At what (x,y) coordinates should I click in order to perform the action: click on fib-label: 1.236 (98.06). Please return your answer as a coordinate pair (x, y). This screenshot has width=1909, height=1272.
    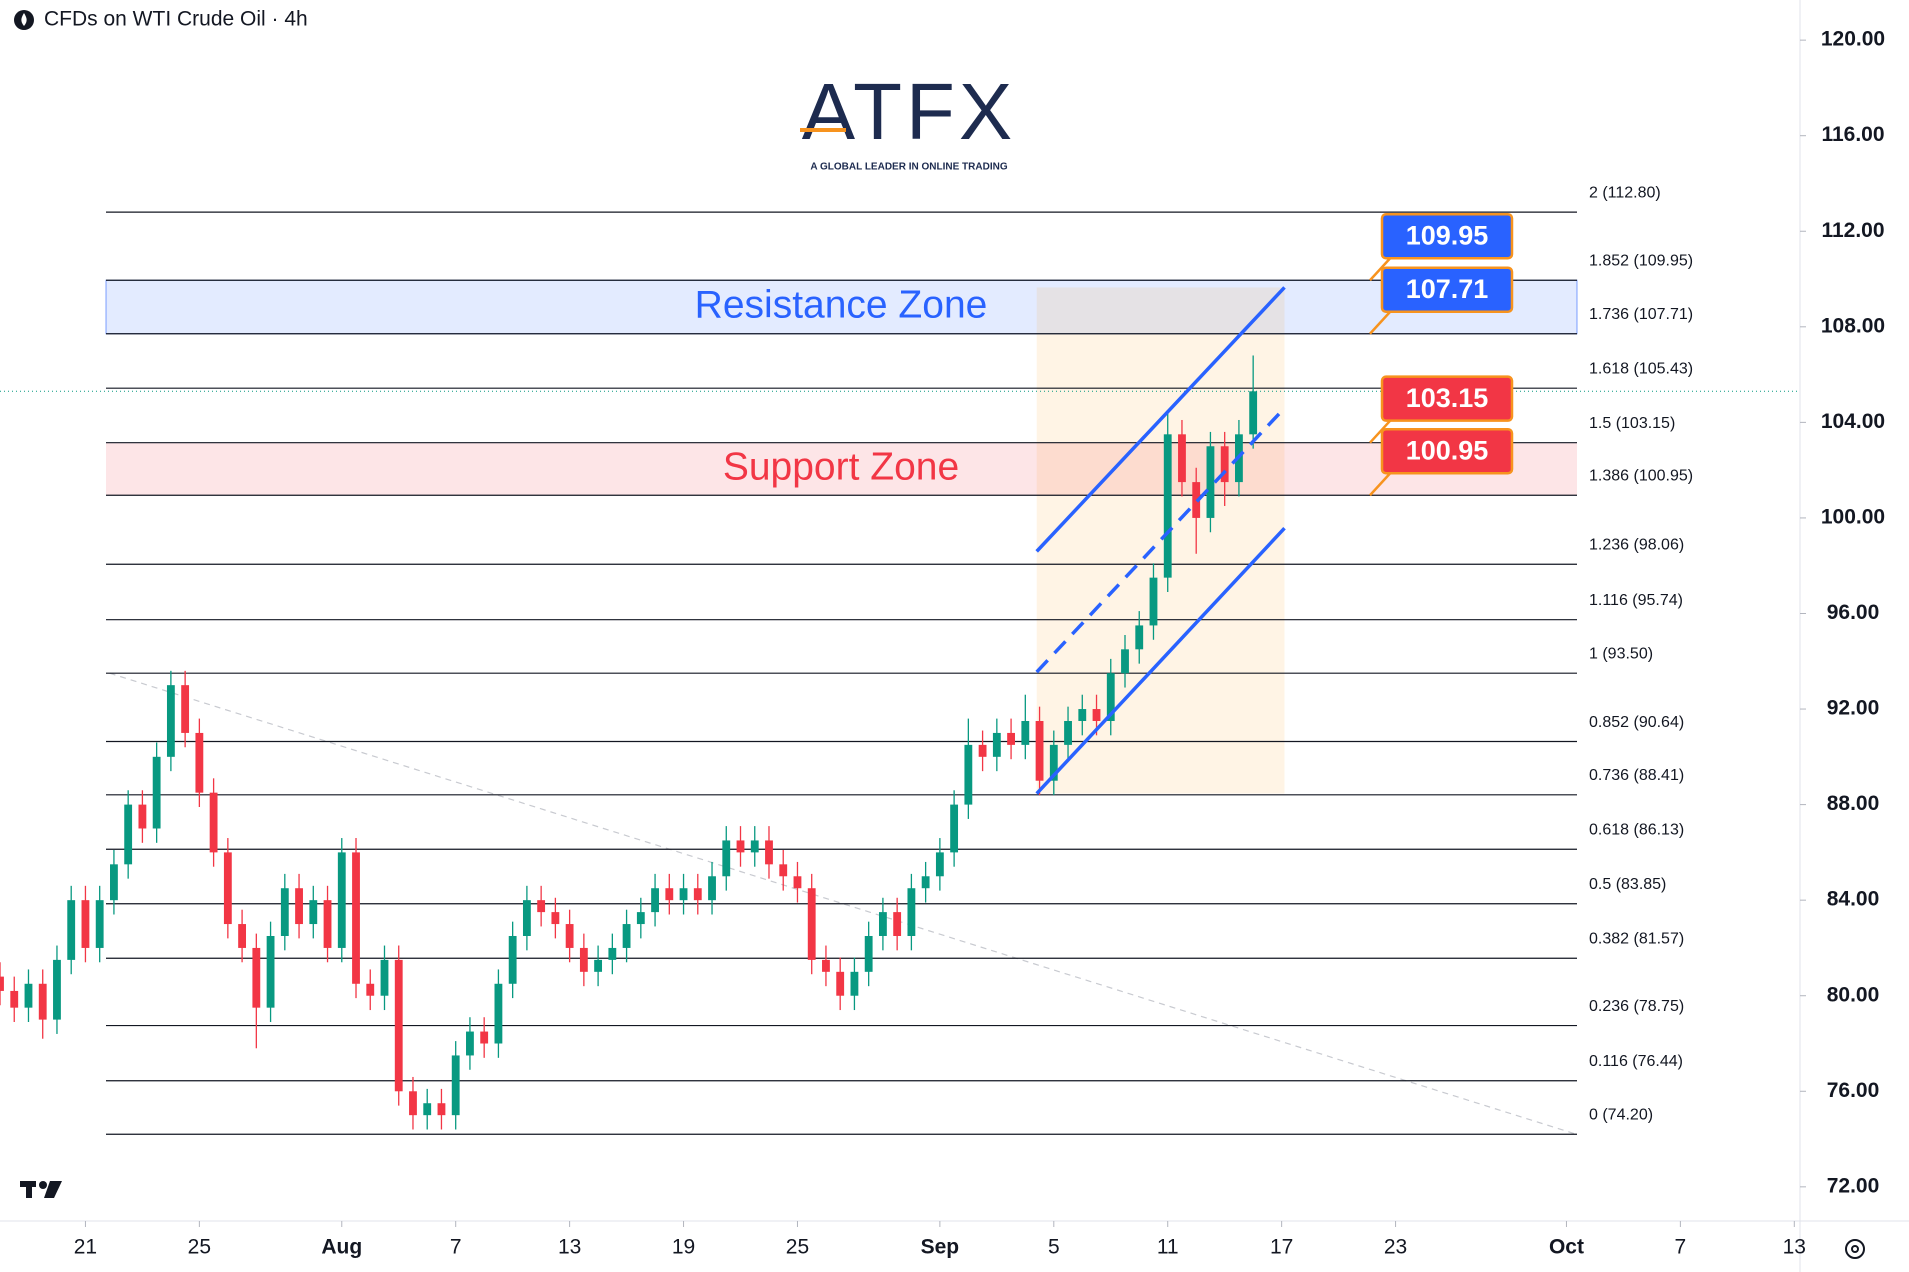
    Looking at the image, I should click on (1636, 544).